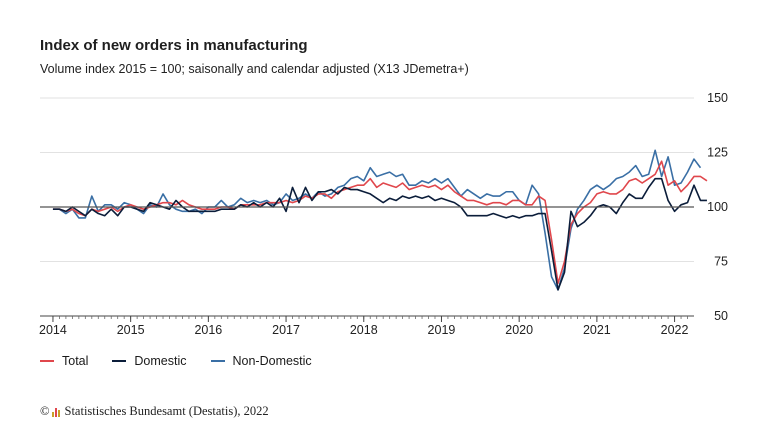  What do you see at coordinates (174, 45) in the screenshot?
I see `chart-title: Index of new orders in manufacturing` at bounding box center [174, 45].